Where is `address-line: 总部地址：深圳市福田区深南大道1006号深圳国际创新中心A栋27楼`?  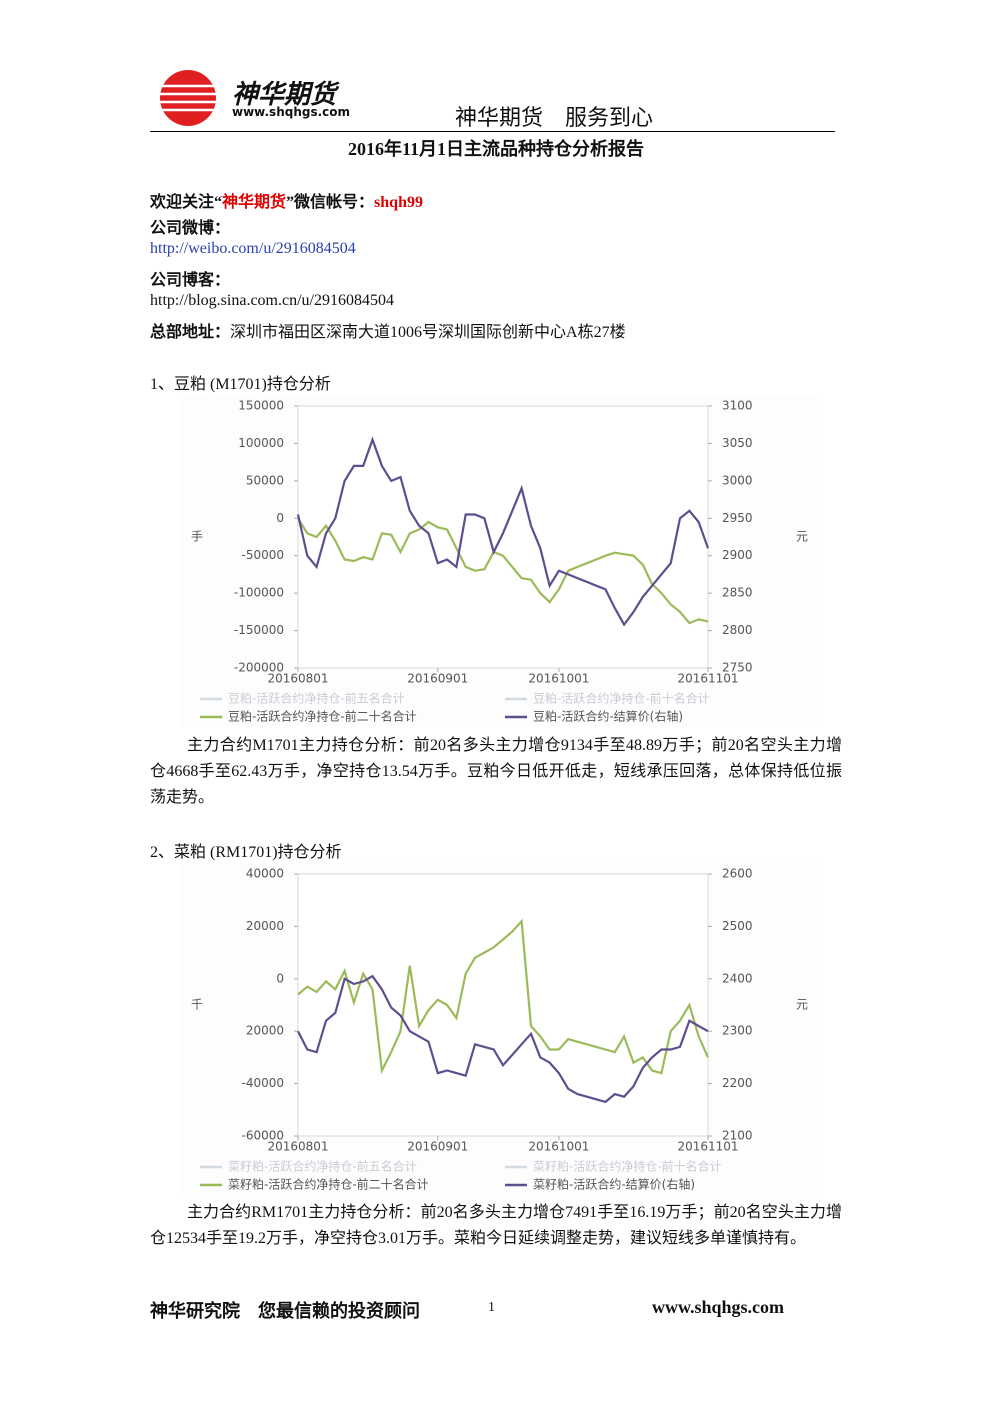
address-line: 总部地址：深圳市福田区深南大道1006号深圳国际创新中心A栋27楼 is located at coordinates (388, 330).